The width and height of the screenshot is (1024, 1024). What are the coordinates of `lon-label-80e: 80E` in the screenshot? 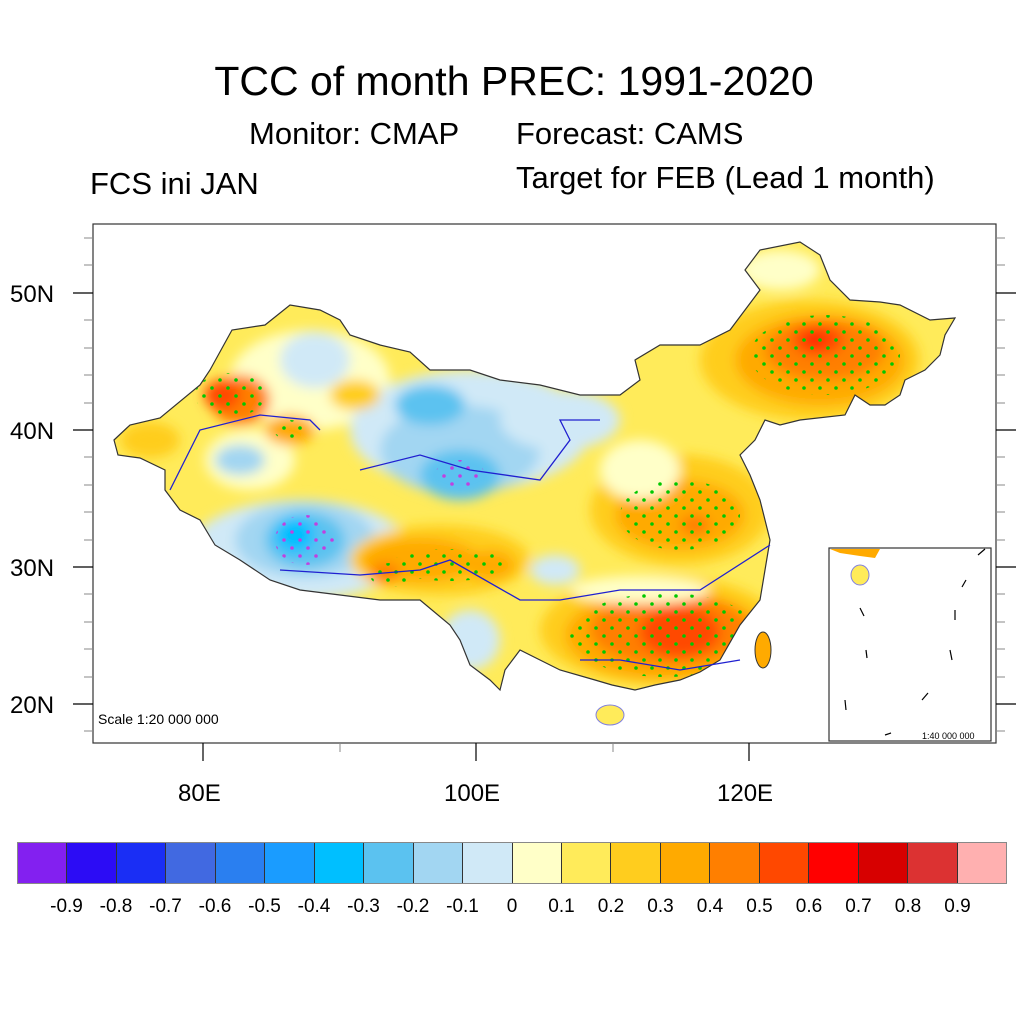 It's located at (199, 793).